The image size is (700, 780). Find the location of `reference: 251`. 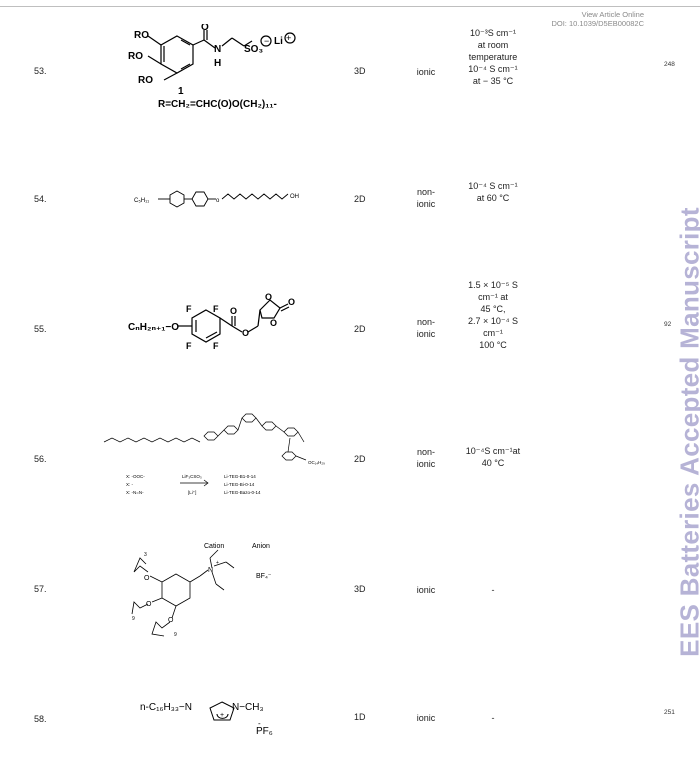

reference: 251 is located at coordinates (669, 712).